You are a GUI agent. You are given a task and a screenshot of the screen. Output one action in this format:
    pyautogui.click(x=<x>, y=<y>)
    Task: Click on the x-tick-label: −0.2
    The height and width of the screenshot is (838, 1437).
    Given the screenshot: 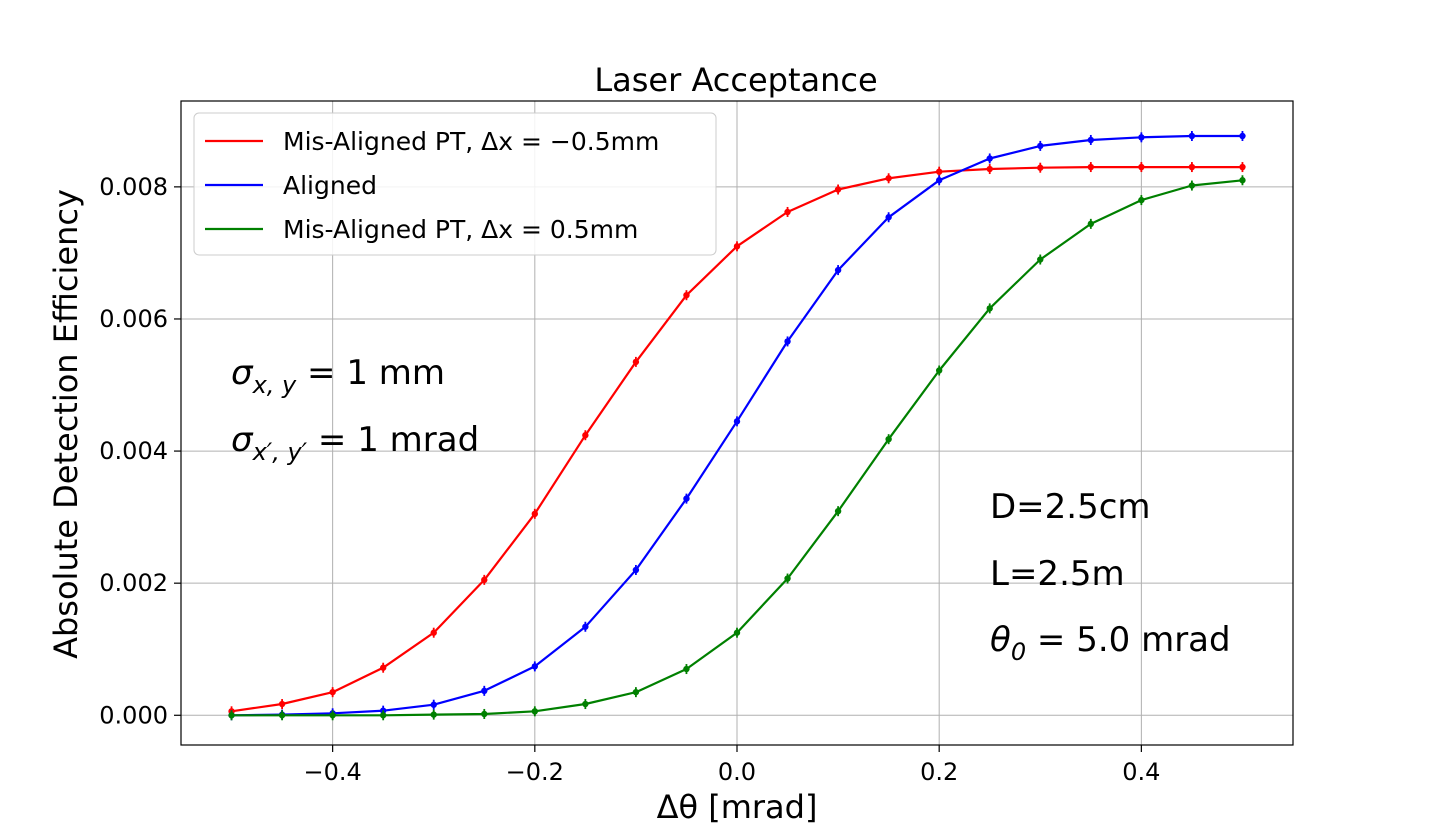 What is the action you would take?
    pyautogui.click(x=535, y=772)
    